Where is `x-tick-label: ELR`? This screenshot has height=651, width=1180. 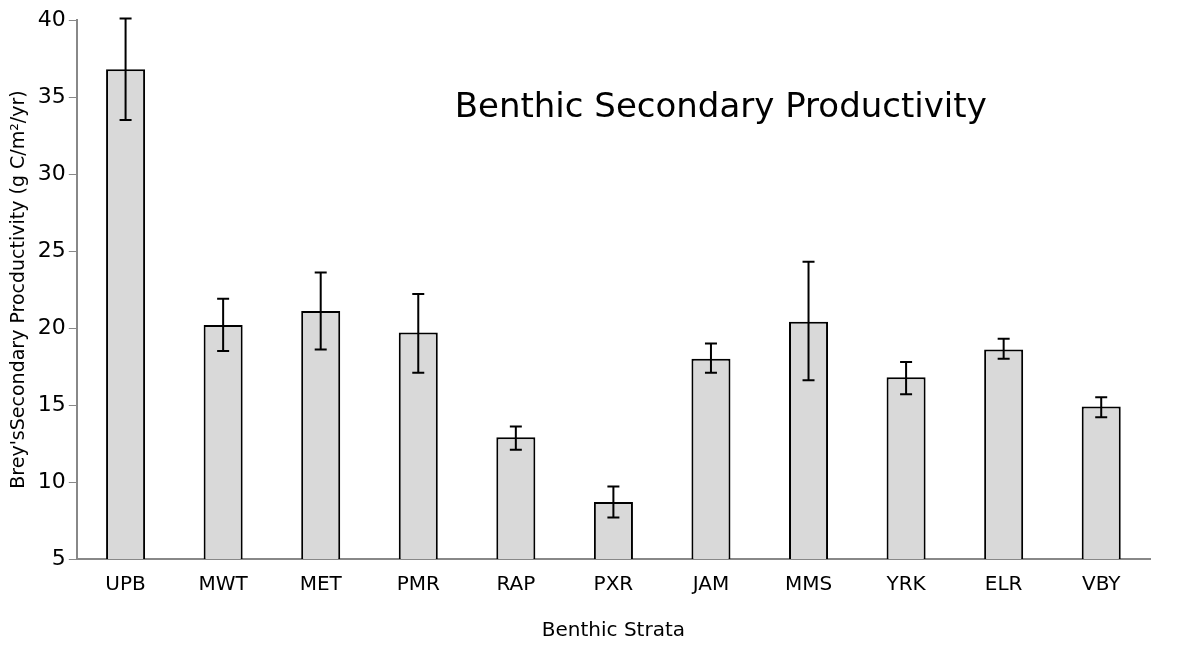 x-tick-label: ELR is located at coordinates (1003, 583).